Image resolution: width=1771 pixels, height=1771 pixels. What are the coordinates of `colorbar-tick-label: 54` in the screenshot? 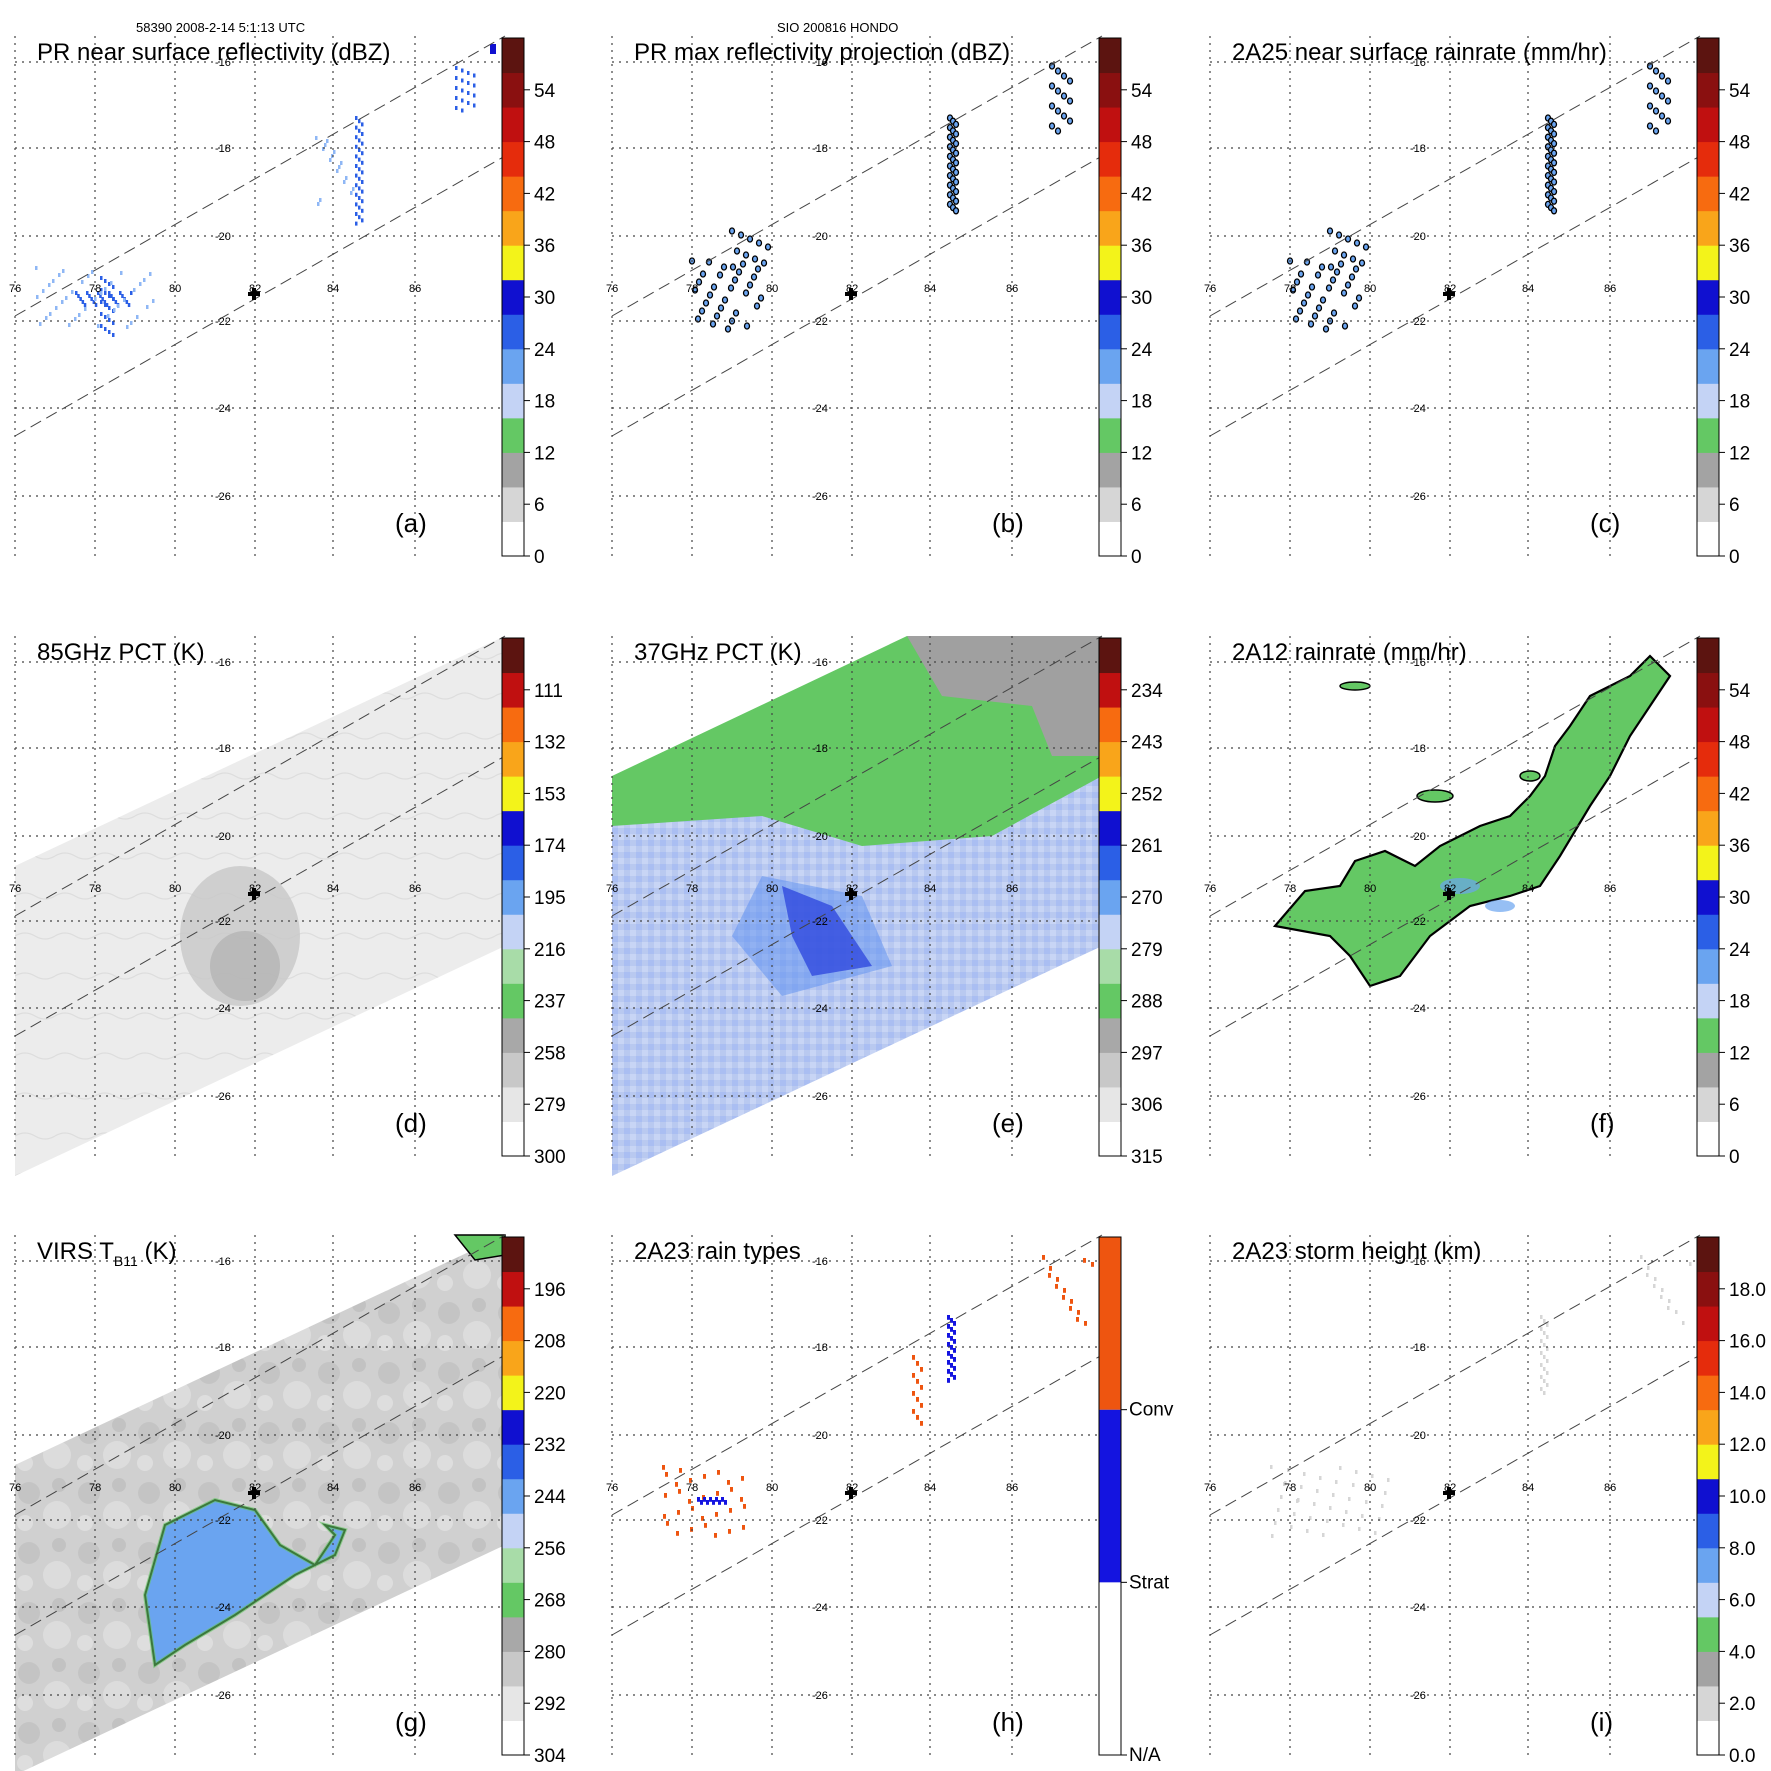 It's located at (1142, 91).